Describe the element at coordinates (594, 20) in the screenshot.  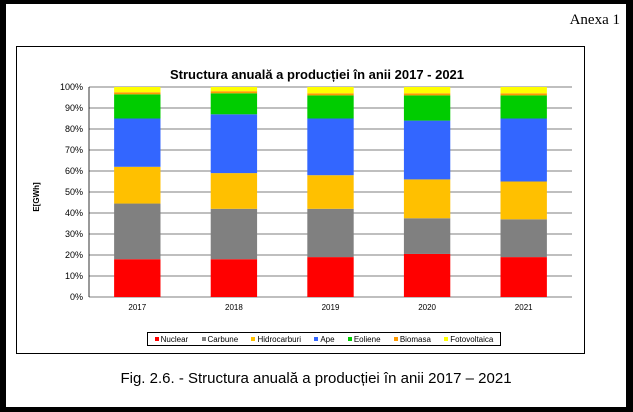
I see `annex-label: Anexa 1` at that location.